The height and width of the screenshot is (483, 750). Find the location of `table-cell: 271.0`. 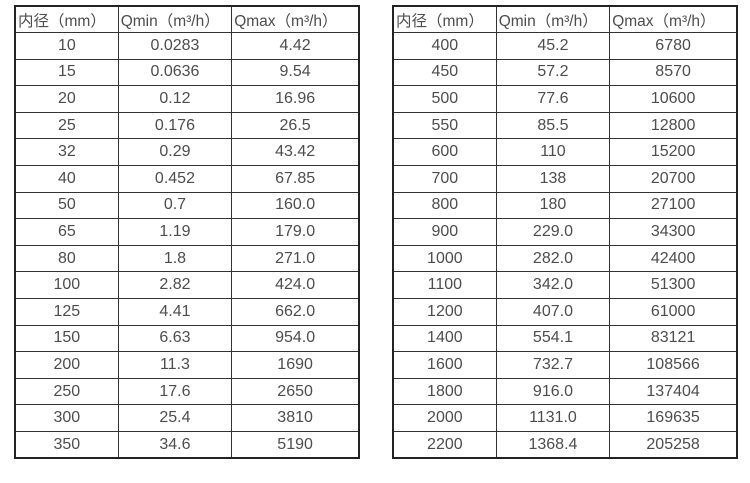

table-cell: 271.0 is located at coordinates (295, 258).